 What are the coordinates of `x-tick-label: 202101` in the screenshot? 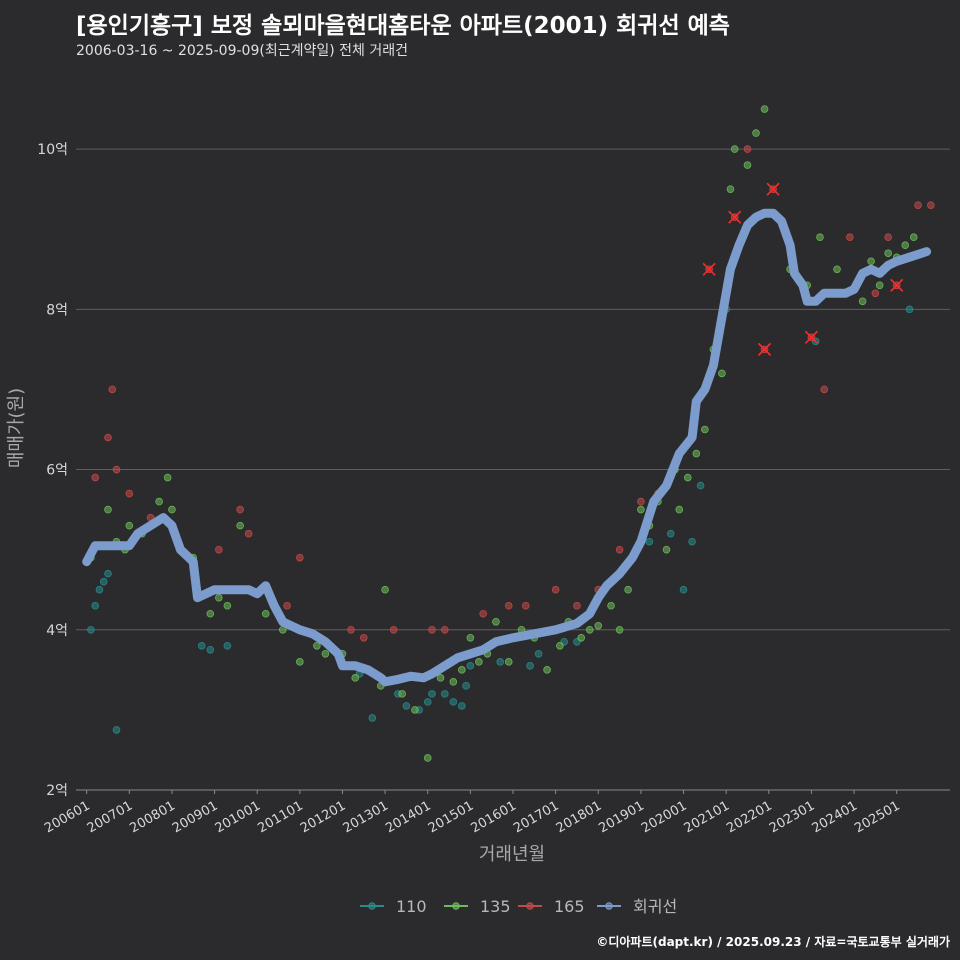 It's located at (707, 817).